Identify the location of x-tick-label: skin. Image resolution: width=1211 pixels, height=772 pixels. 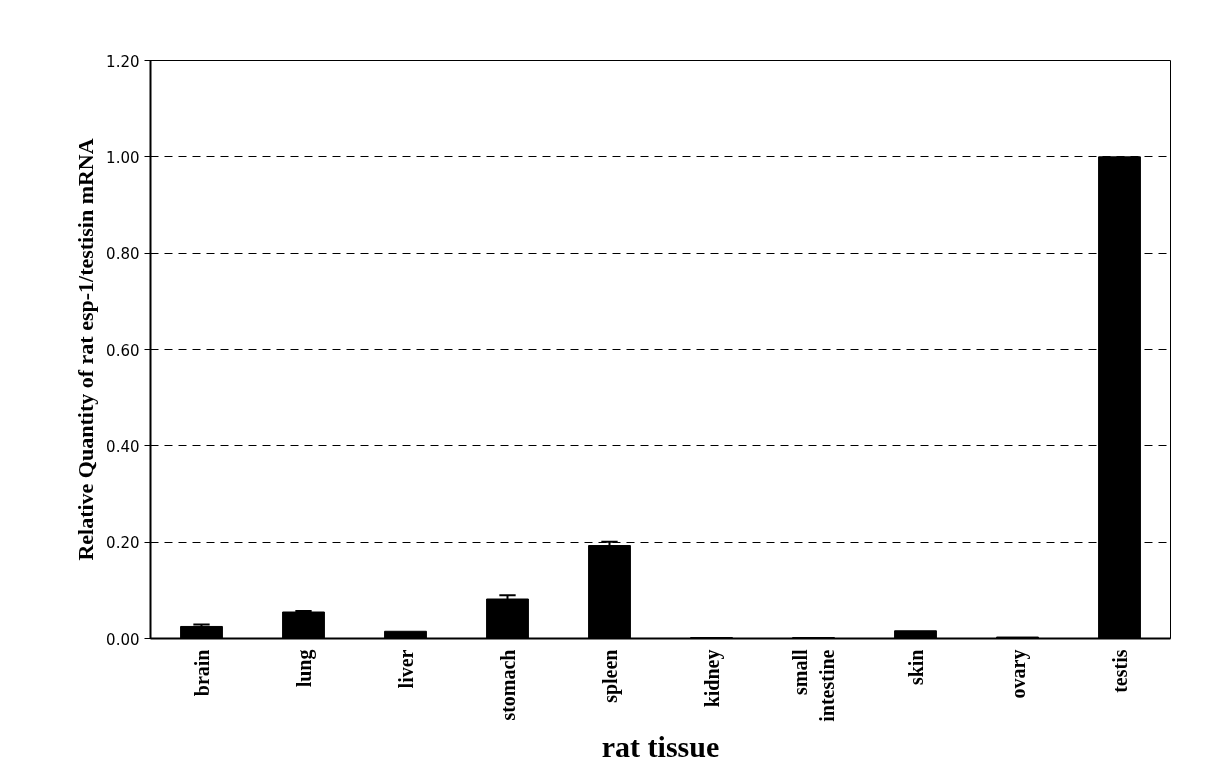
(915, 667).